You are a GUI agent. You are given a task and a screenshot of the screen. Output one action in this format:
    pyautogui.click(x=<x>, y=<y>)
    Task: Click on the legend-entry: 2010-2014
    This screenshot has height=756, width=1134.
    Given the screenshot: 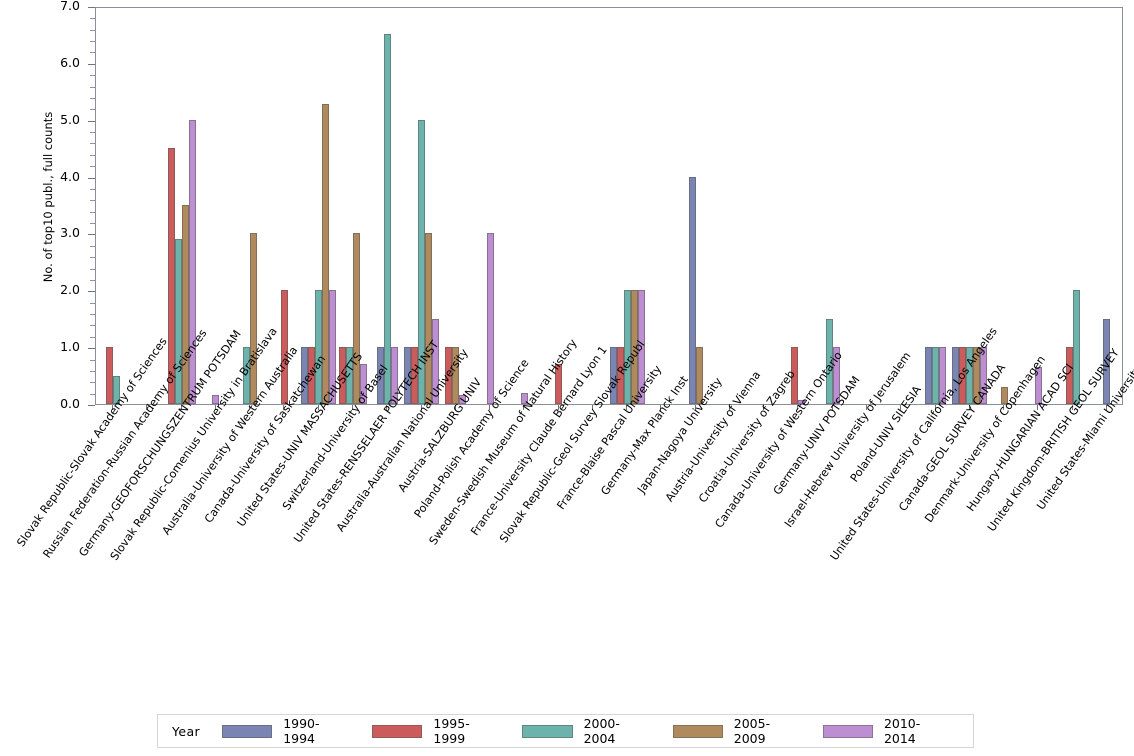 What is the action you would take?
    pyautogui.click(x=884, y=731)
    